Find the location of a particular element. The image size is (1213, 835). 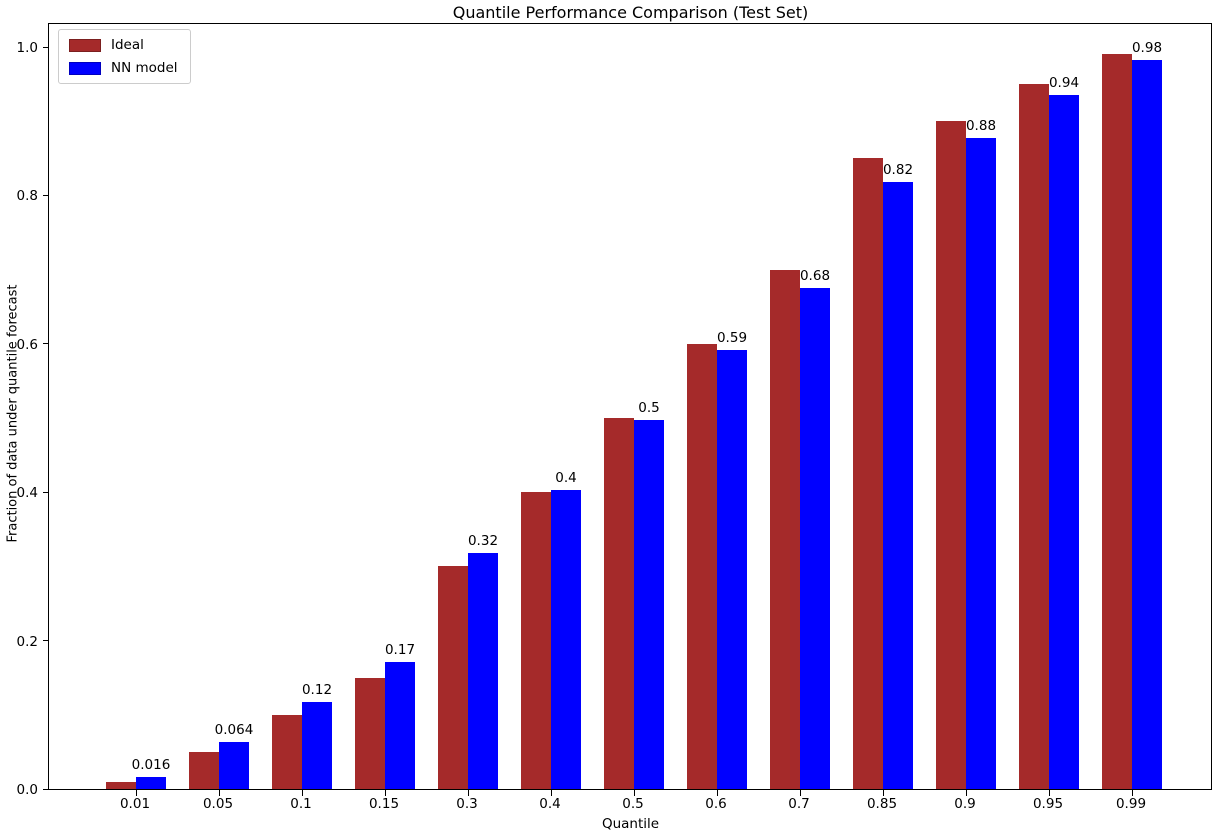

x-tick-label: 0.5 is located at coordinates (633, 804).